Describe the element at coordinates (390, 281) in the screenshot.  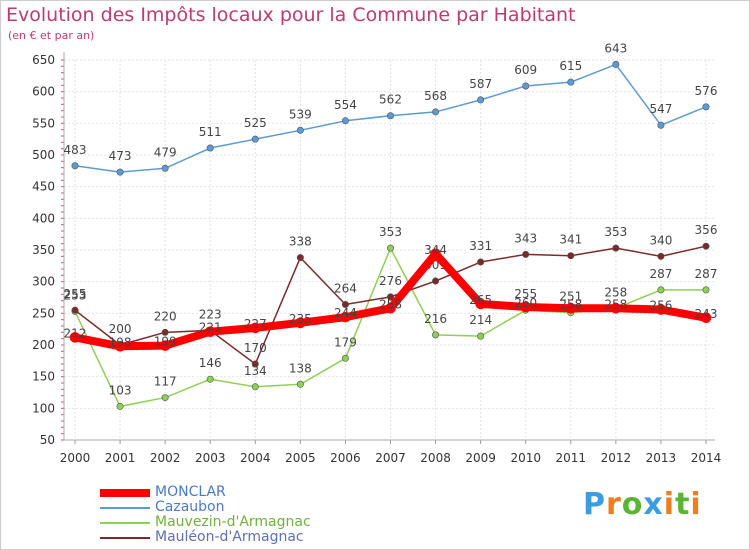
I see `data-label: 276` at that location.